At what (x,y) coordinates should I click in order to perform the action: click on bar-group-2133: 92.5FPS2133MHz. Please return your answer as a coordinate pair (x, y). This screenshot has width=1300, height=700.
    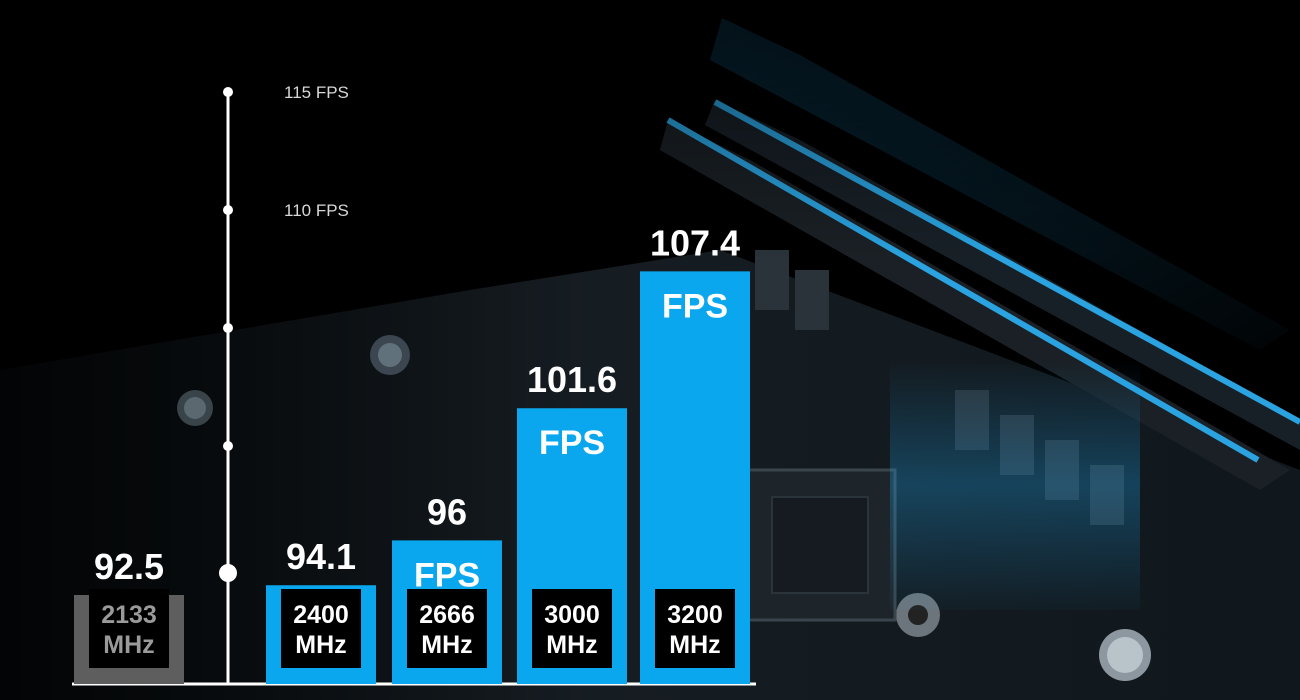
    Looking at the image, I should click on (129, 615).